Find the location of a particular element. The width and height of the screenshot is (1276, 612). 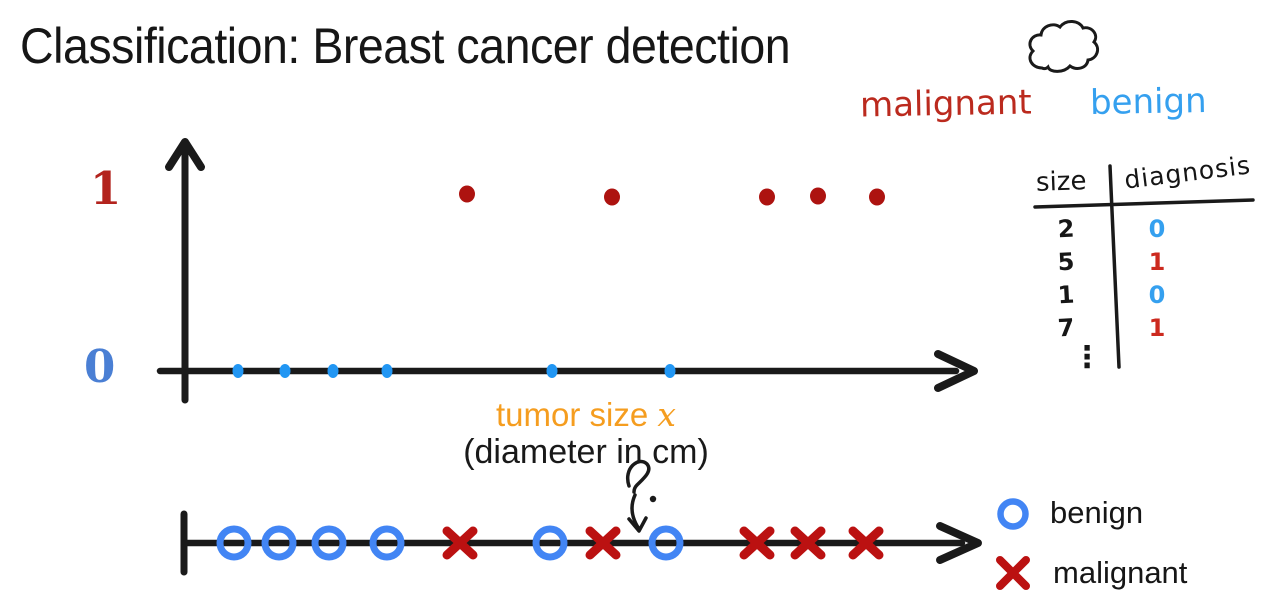

x-axis-label-text: tumor size is located at coordinates (577, 414).